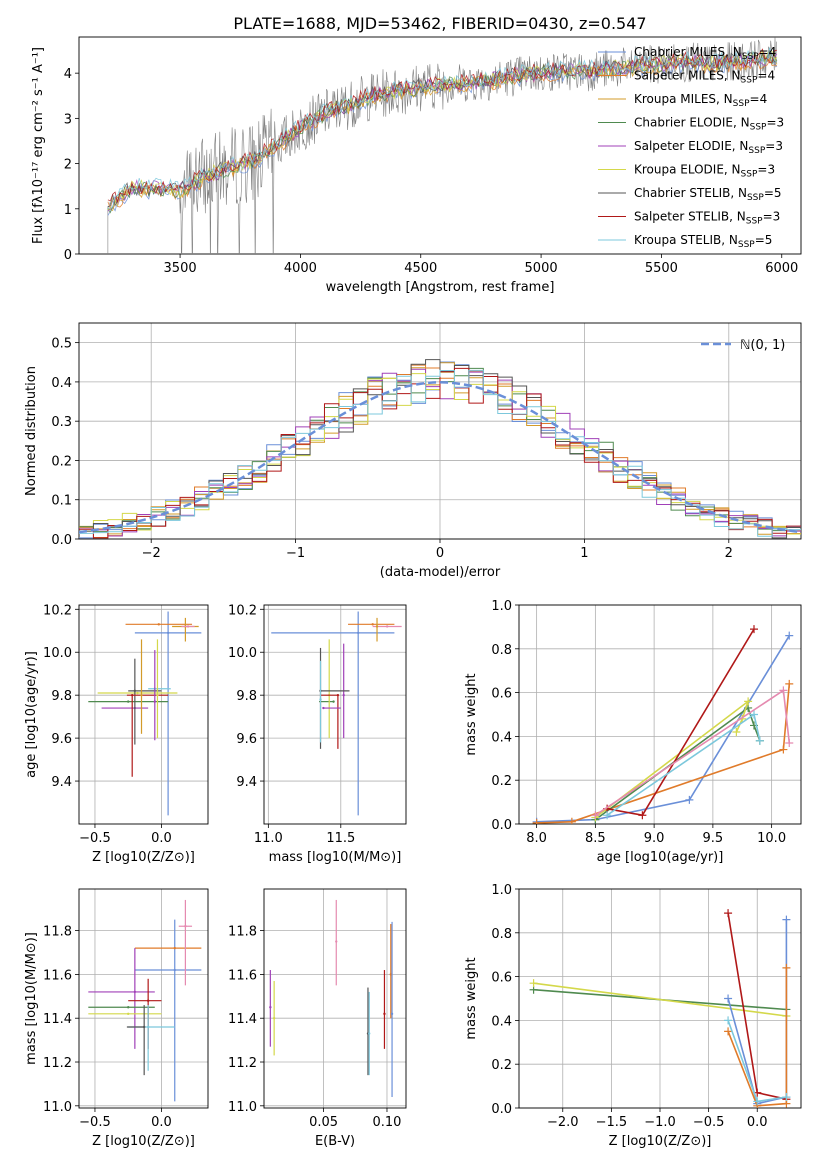 This screenshot has height=1174, width=819. Describe the element at coordinates (757, 1122) in the screenshot. I see `x-tick-label: 0.0` at that location.